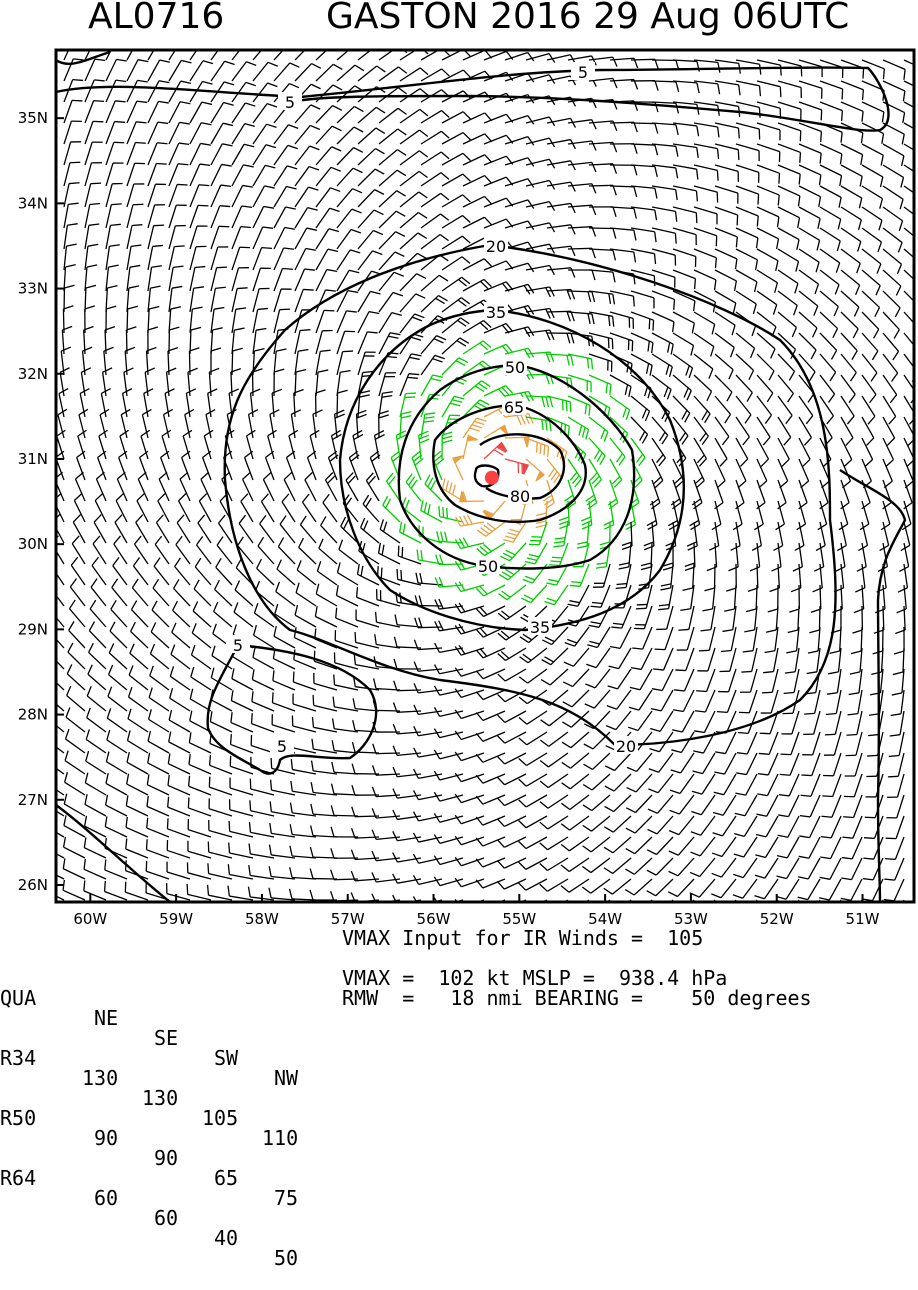 This screenshot has width=918, height=1290. What do you see at coordinates (226, 1178) in the screenshot?
I see `r50-sw: 65` at bounding box center [226, 1178].